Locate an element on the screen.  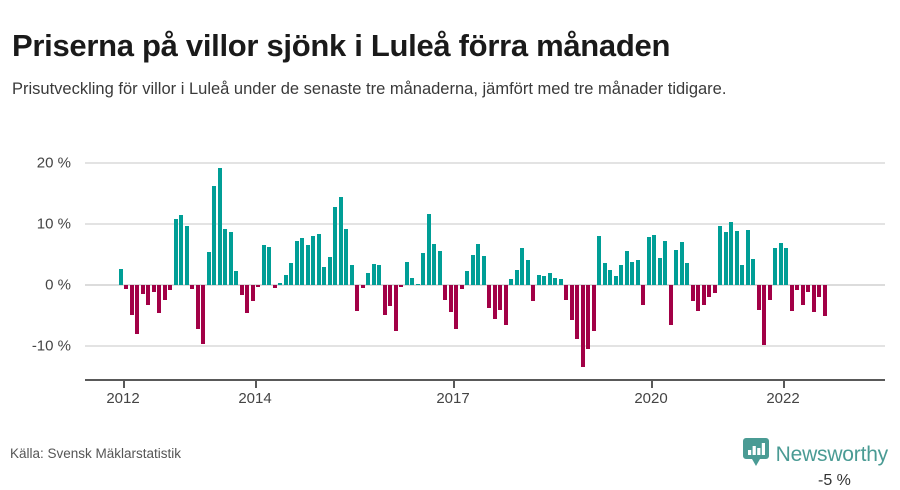
x-tick-label: 2014 is located at coordinates (255, 398).